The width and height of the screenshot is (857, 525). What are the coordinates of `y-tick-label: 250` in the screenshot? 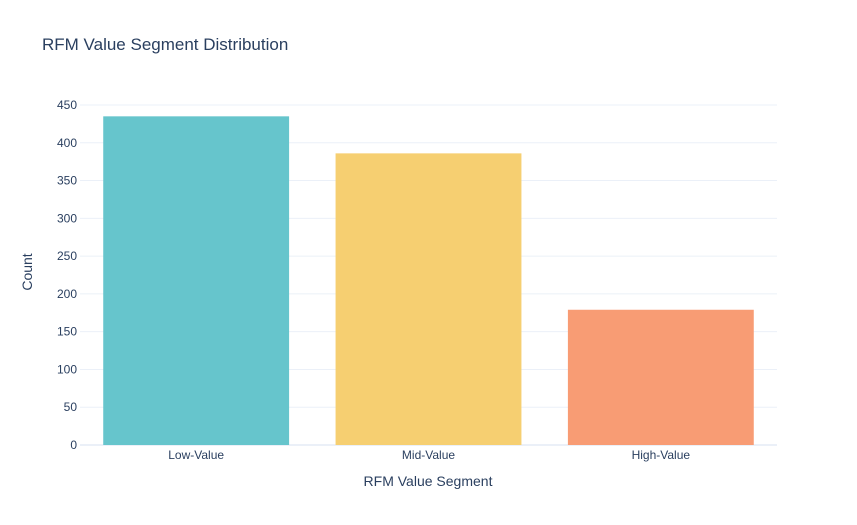 It's located at (67, 256).